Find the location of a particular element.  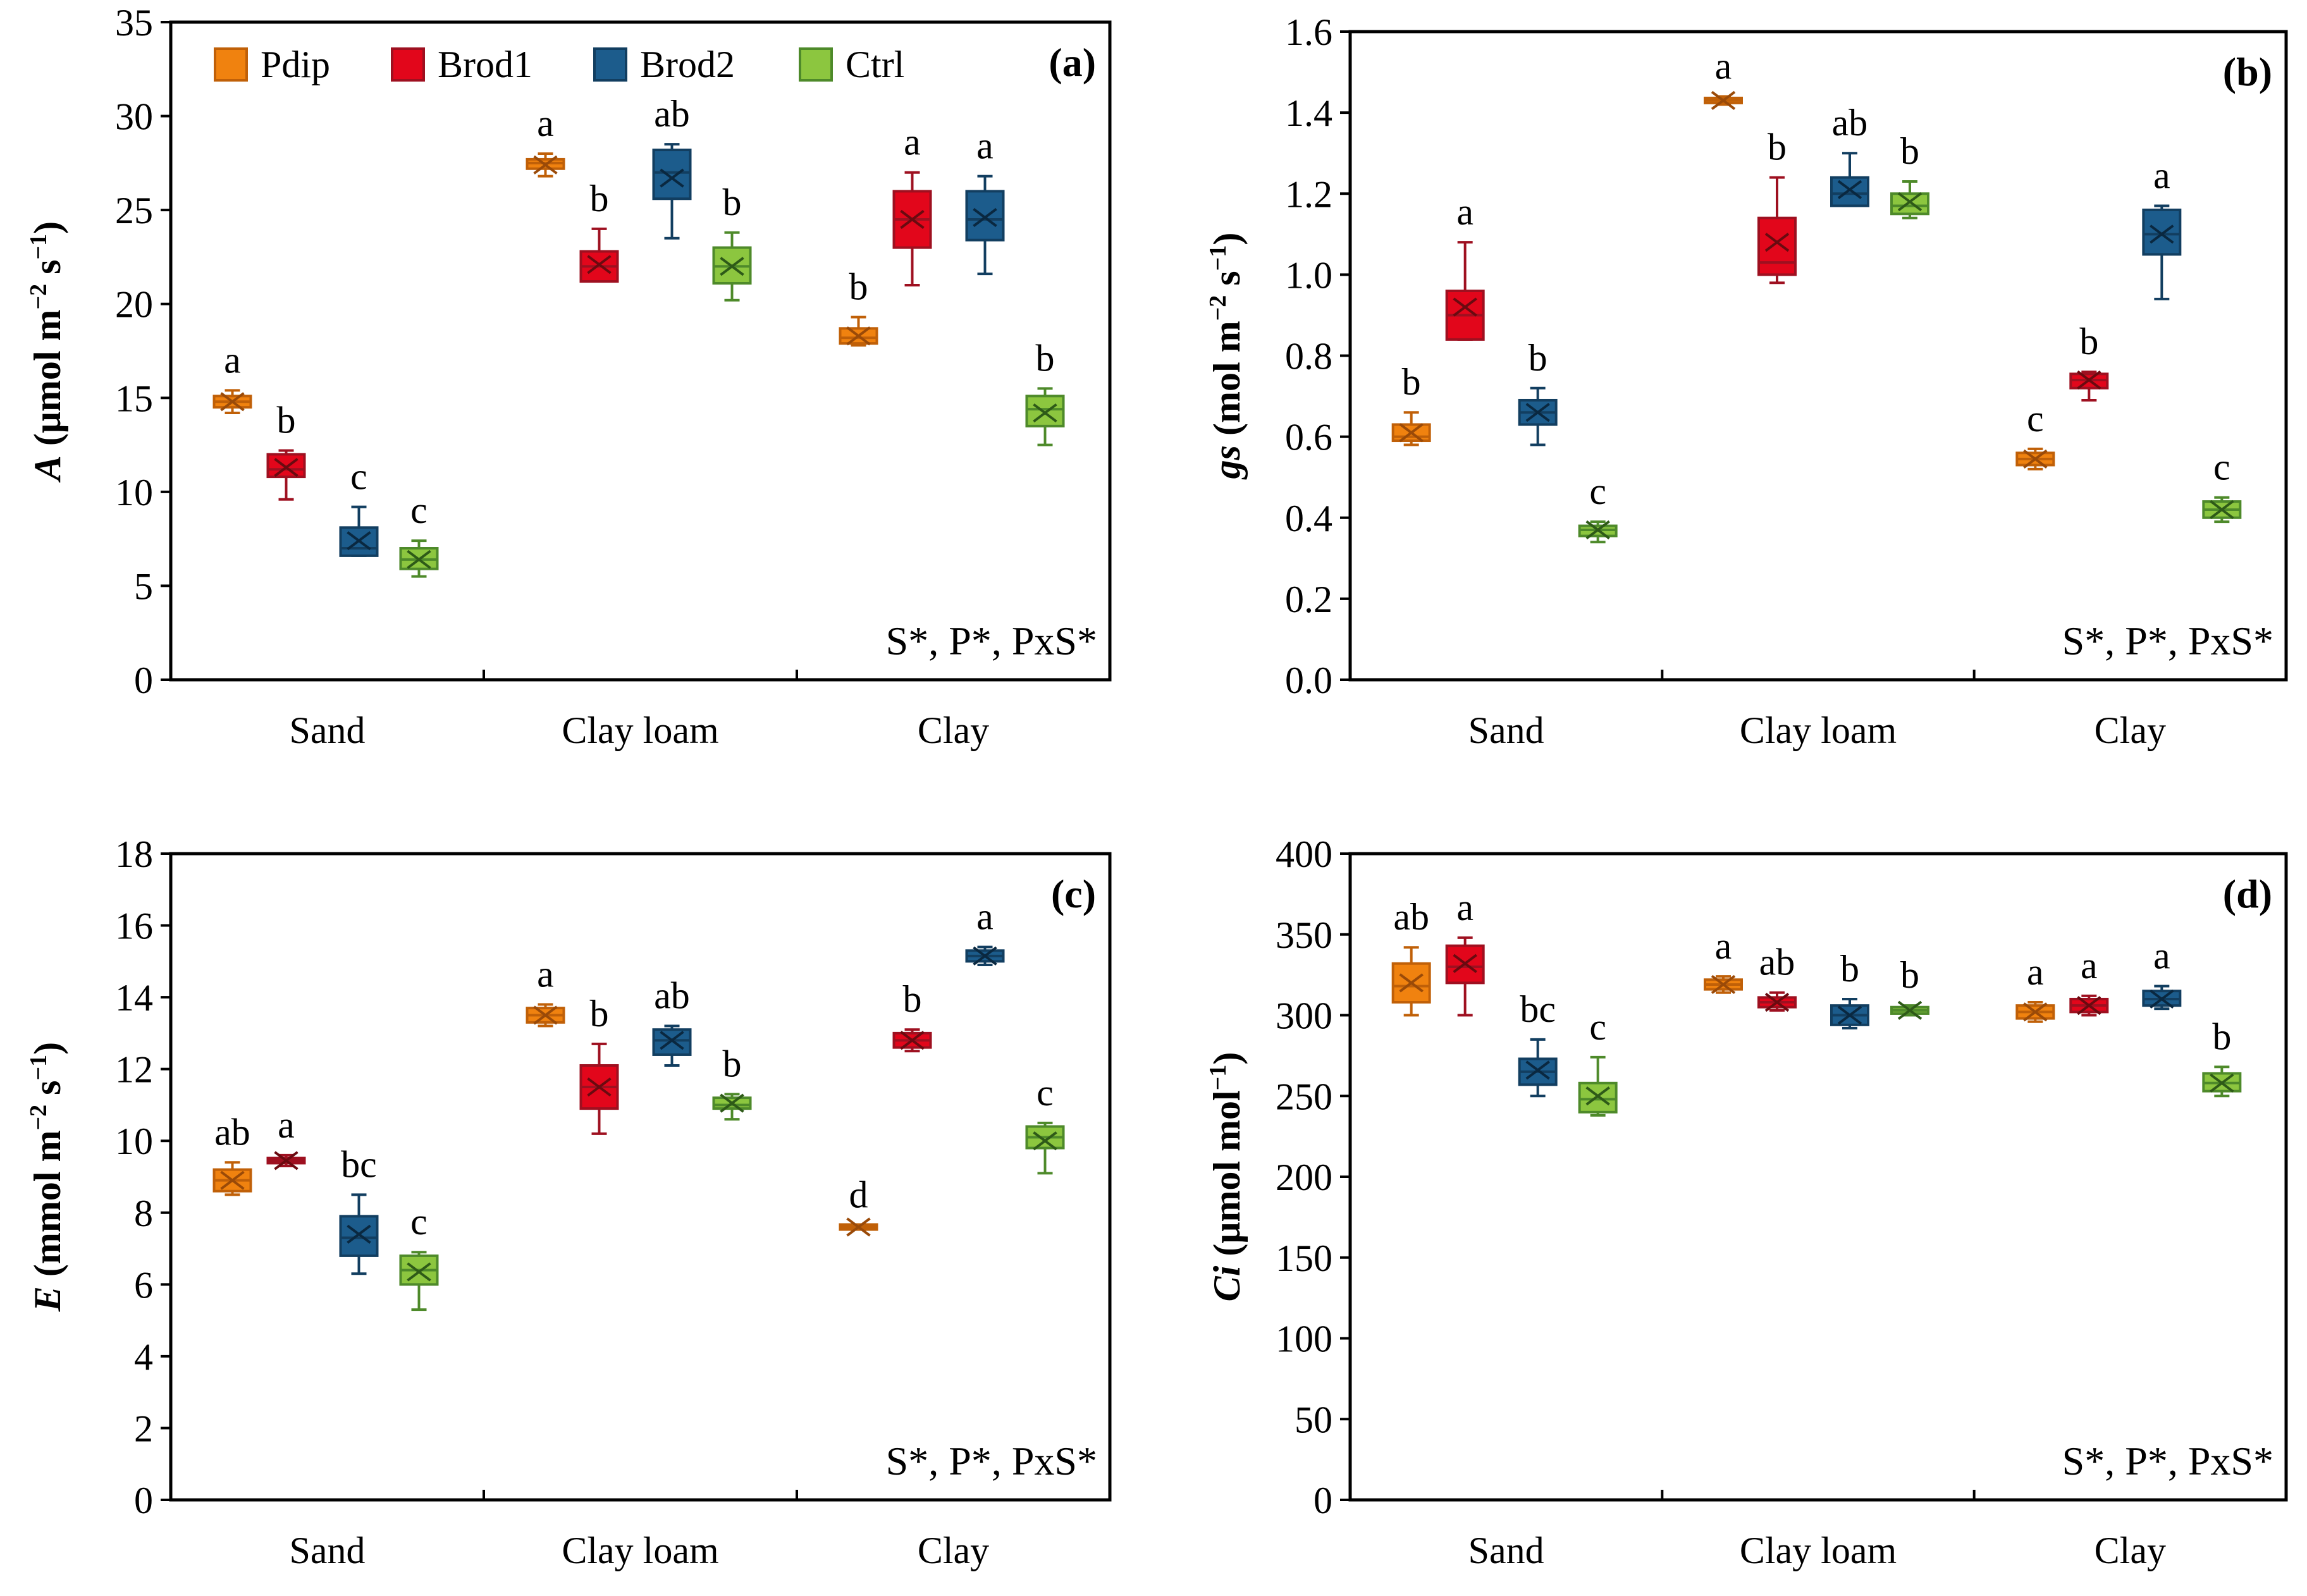

legend-label-pdip: Pdip is located at coordinates (295, 64).